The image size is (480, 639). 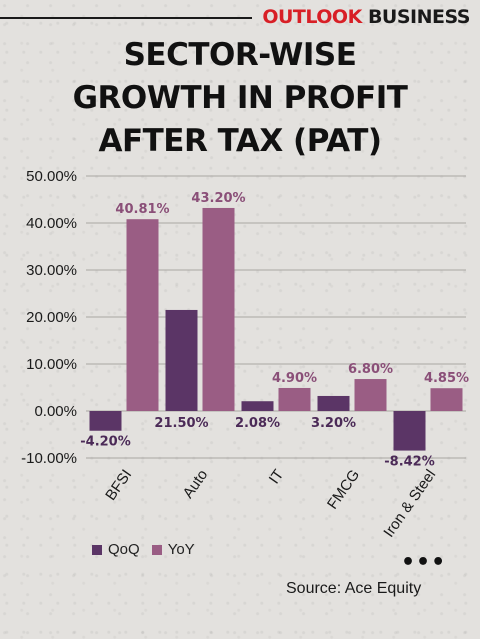 I want to click on y-tick-label: 20.00%, so click(x=51, y=317).